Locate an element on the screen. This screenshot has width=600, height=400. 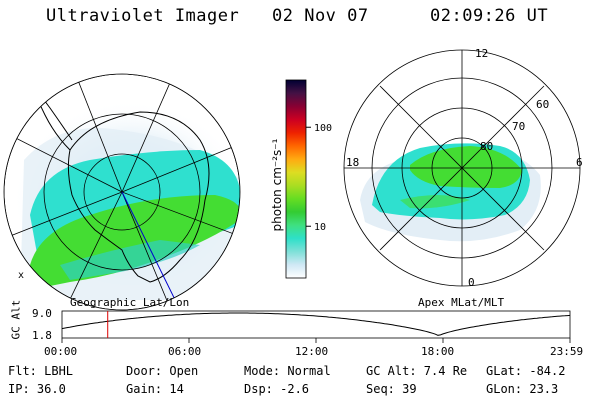
mlt-label-12: 12 is located at coordinates (482, 53).